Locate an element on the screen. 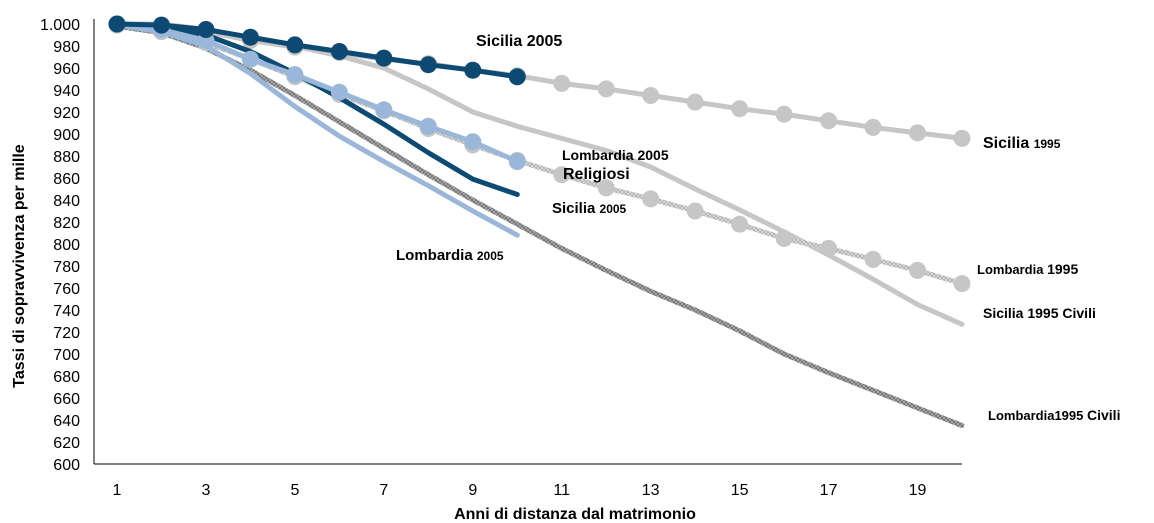 The width and height of the screenshot is (1154, 523). annotation-lombardia-1995-civili: Lombardia1995 Civili is located at coordinates (1054, 415).